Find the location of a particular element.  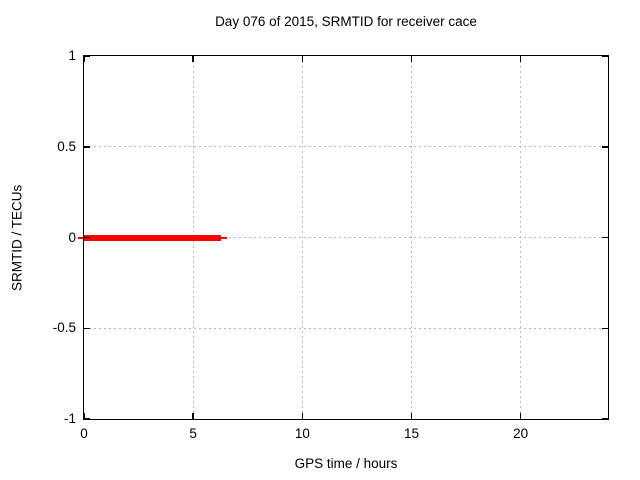

y-tick-label: 0.5 is located at coordinates (66, 146).